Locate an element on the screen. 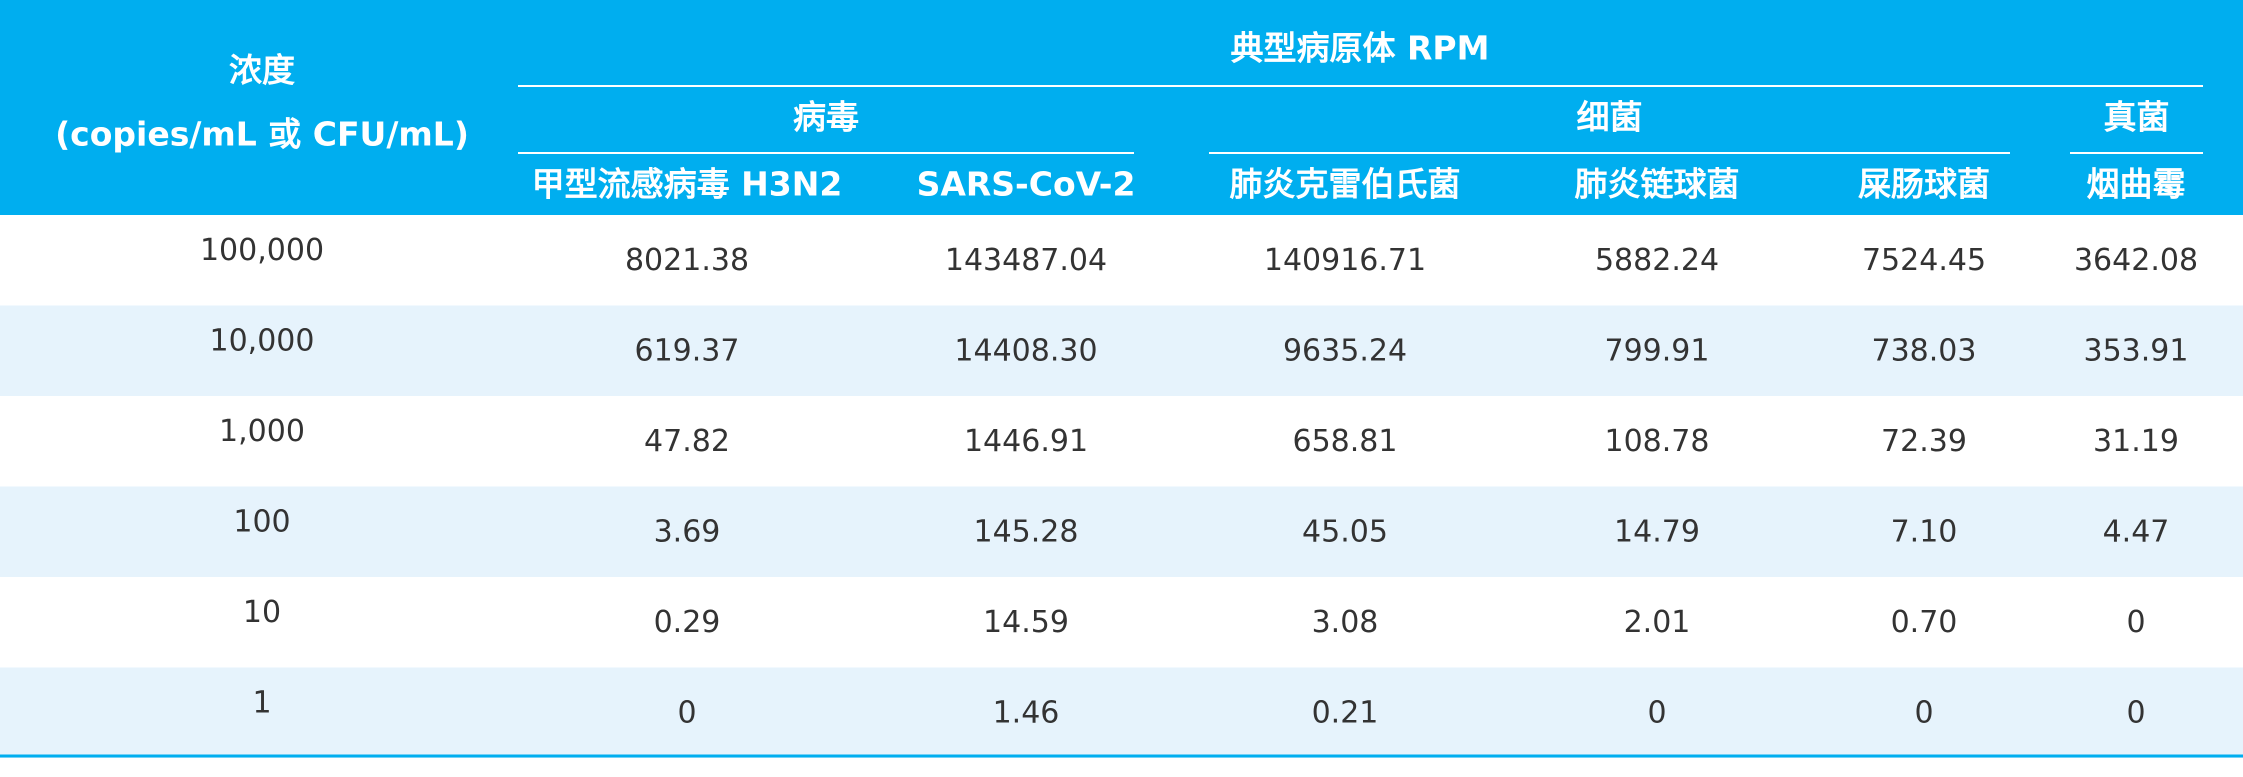  concentration-cell: 10 is located at coordinates (262, 612).